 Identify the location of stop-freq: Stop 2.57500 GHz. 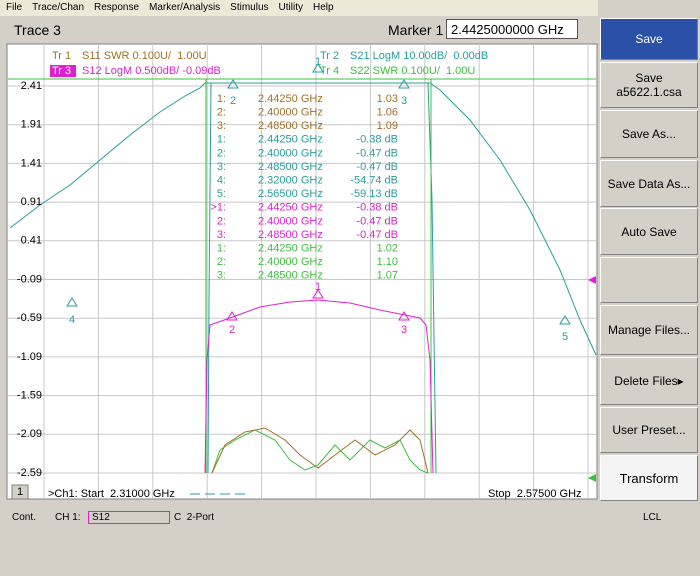
(535, 494).